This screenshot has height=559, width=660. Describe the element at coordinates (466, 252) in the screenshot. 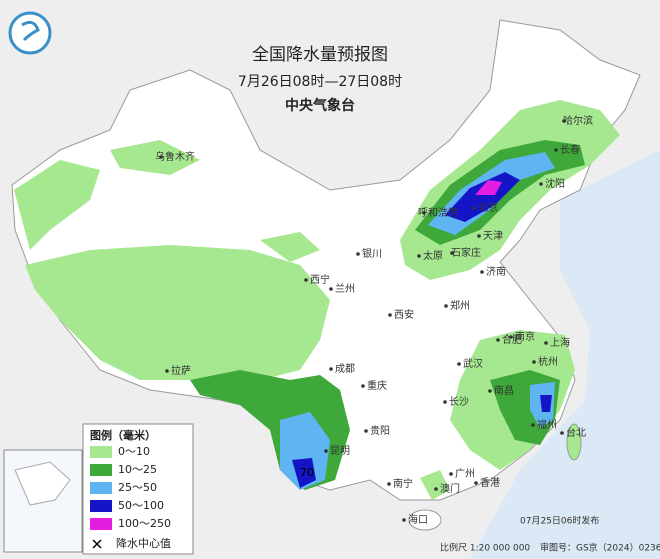

I see `city-label: 石家庄` at that location.